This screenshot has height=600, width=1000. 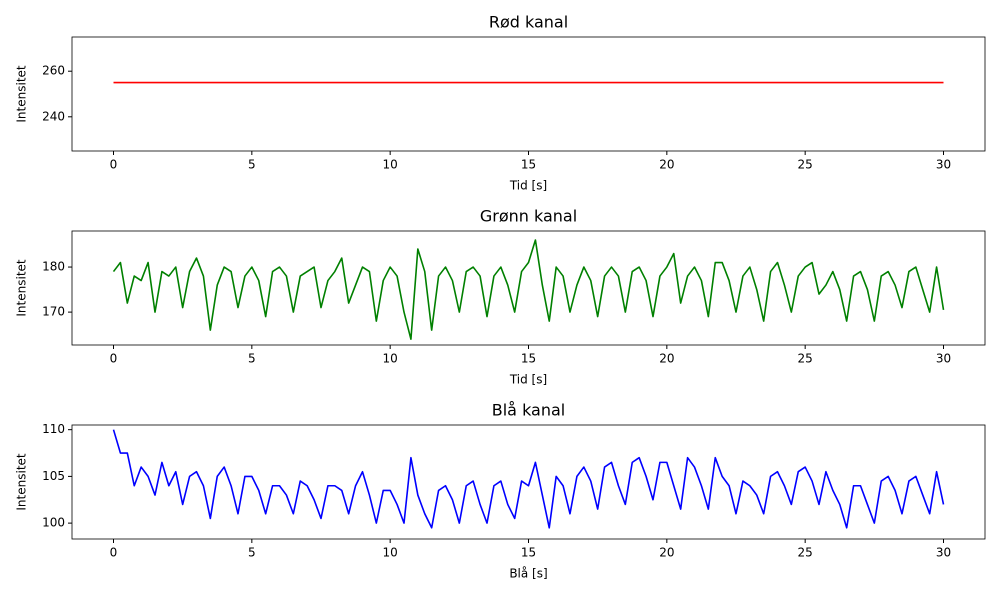 I want to click on y-tick-label: 170, so click(x=53, y=312).